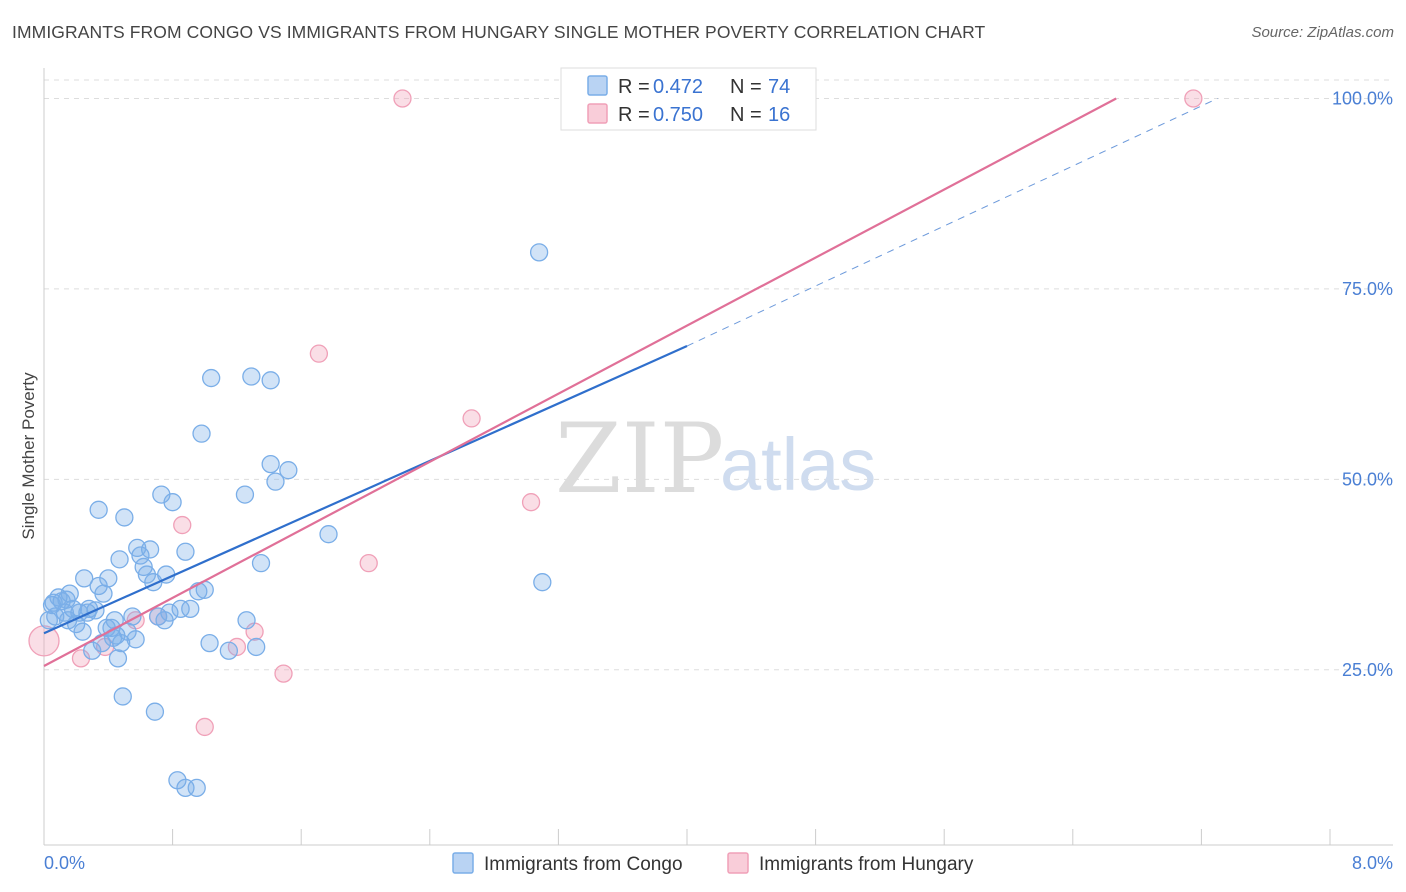 Image resolution: width=1406 pixels, height=892 pixels. Describe the element at coordinates (28, 456) in the screenshot. I see `y-axis-label: Single Mother Poverty` at that location.